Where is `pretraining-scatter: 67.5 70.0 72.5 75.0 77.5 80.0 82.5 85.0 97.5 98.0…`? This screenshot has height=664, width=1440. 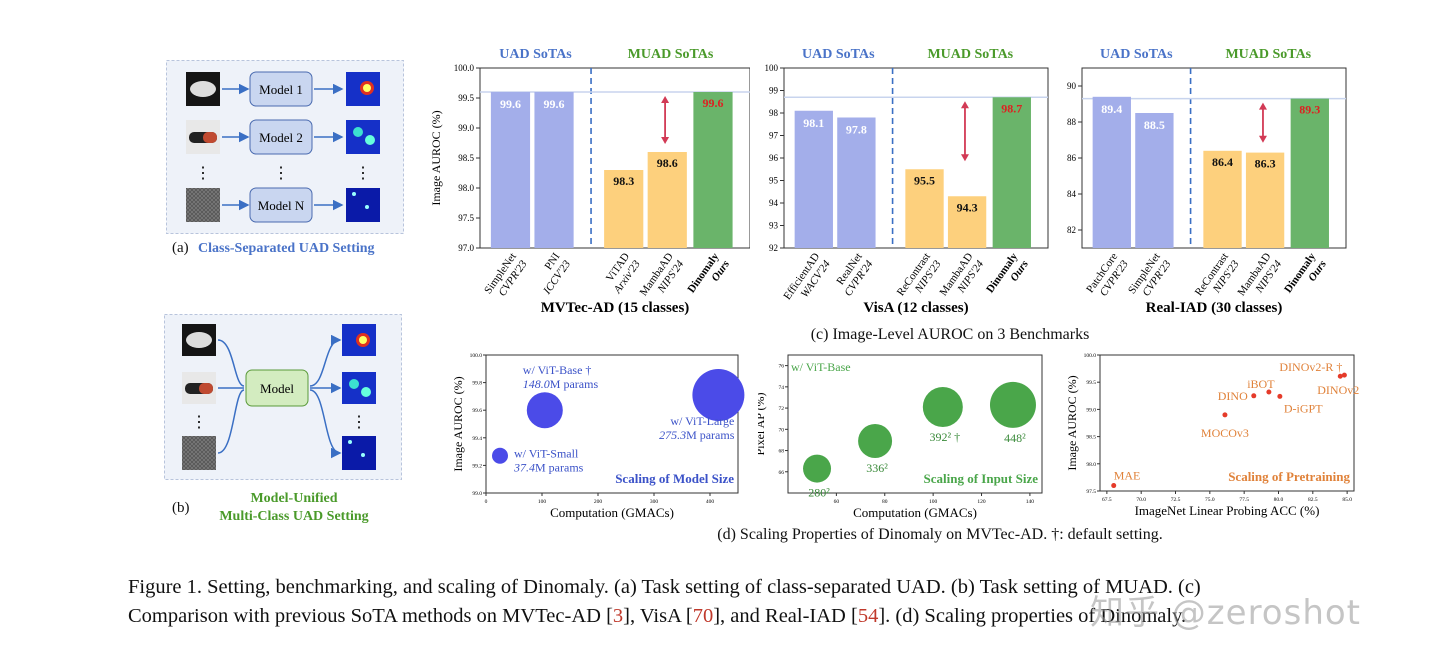
pretraining-scatter: 67.5 70.0 72.5 75.0 77.5 80.0 82.5 85.0 97.5 98.0… is located at coordinates (1212, 435).